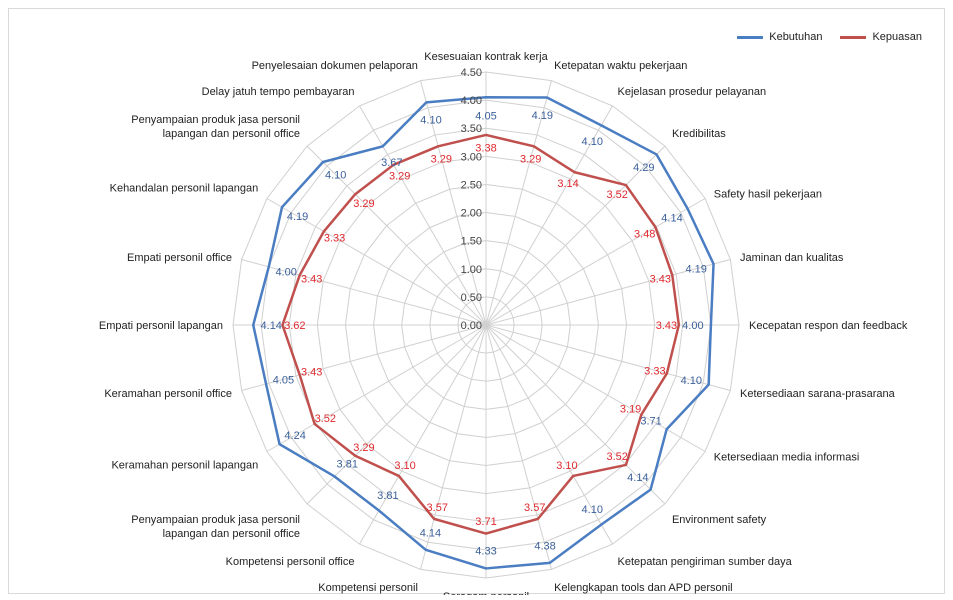 The height and width of the screenshot is (600, 953). I want to click on category-label: Kompetensi personil, so click(368, 588).